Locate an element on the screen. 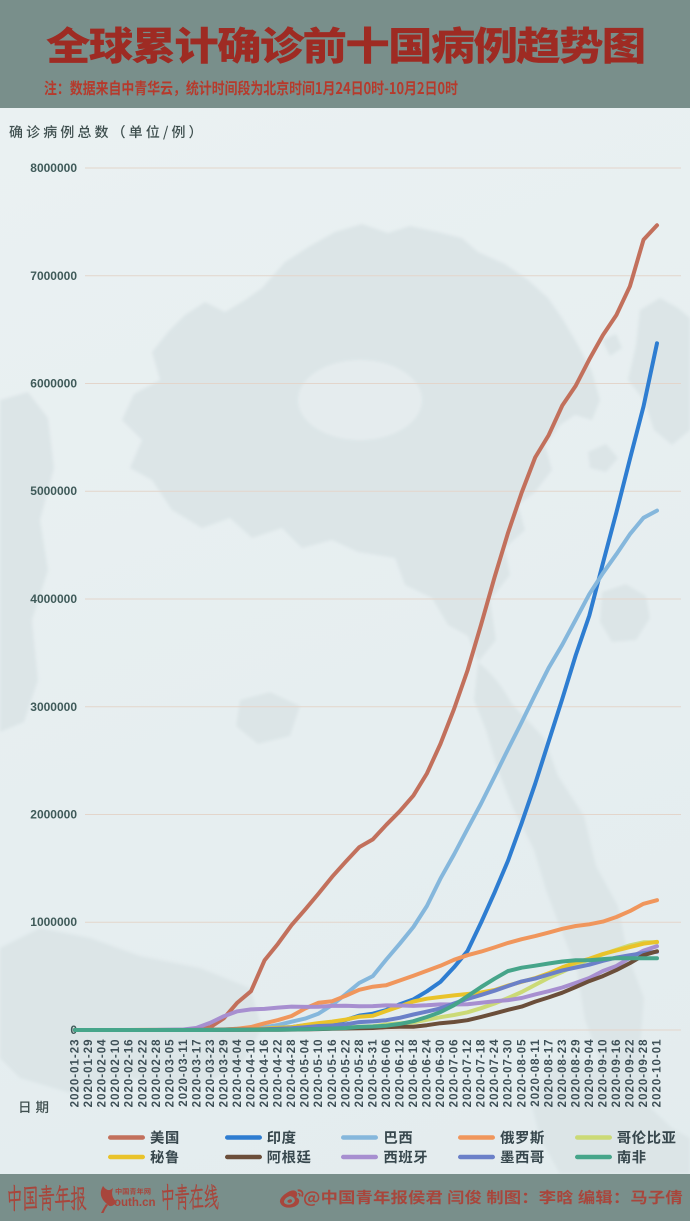 The height and width of the screenshot is (1221, 690). svg-text: 2020-04-10 is located at coordinates (252, 1073).